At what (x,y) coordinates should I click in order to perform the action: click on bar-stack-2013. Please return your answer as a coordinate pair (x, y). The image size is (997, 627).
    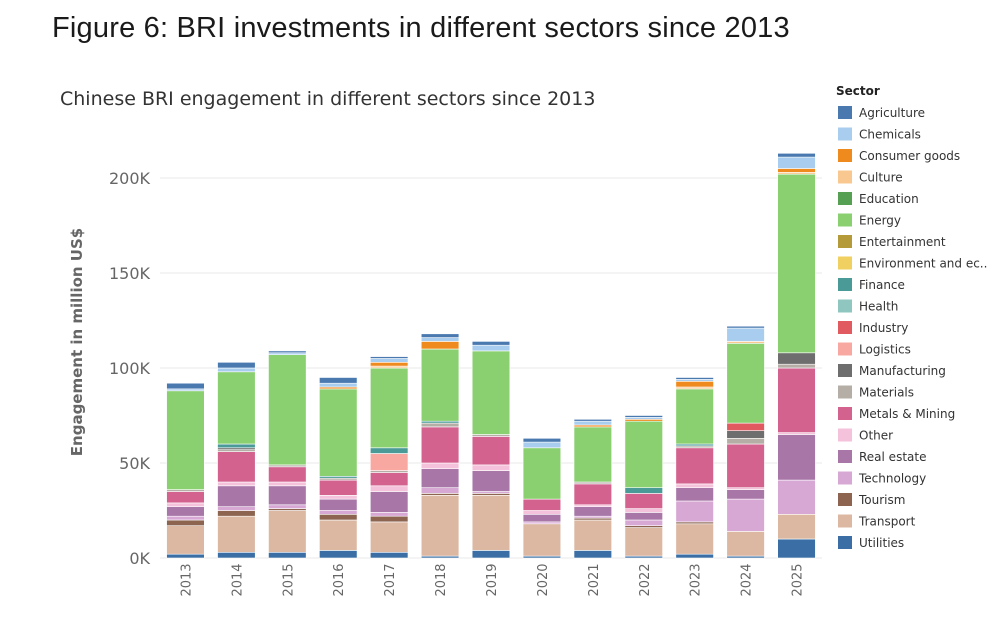
    Looking at the image, I should click on (185, 470).